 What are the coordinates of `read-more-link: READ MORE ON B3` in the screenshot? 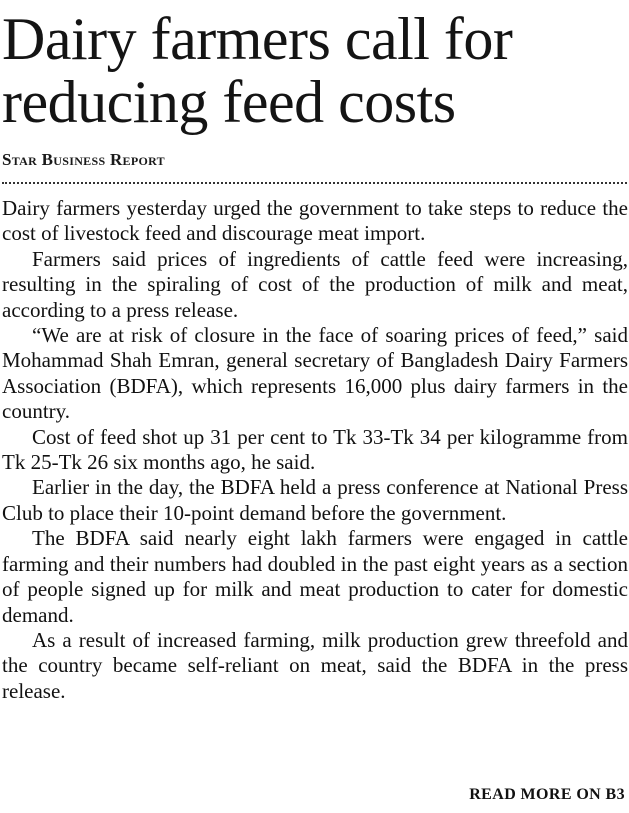 It's located at (547, 794).